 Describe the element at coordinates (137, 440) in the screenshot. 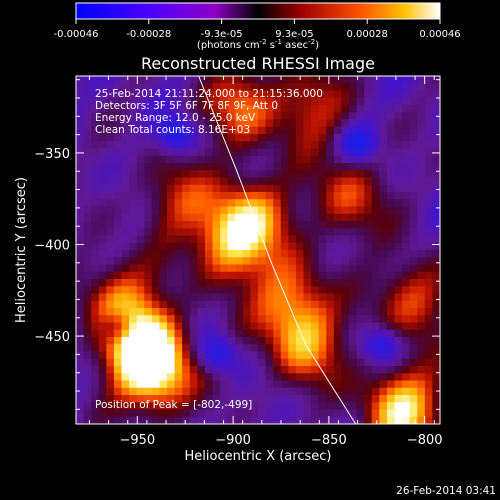

I see `x-tick-label: −950` at that location.